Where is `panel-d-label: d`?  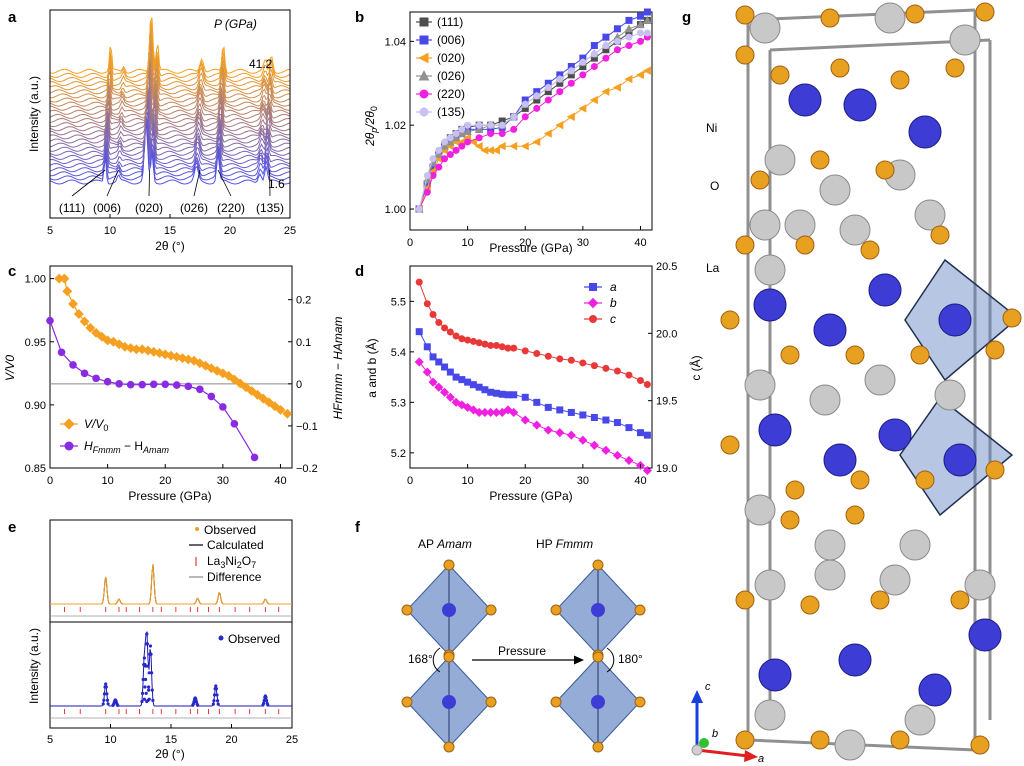
panel-d-label: d is located at coordinates (359, 271).